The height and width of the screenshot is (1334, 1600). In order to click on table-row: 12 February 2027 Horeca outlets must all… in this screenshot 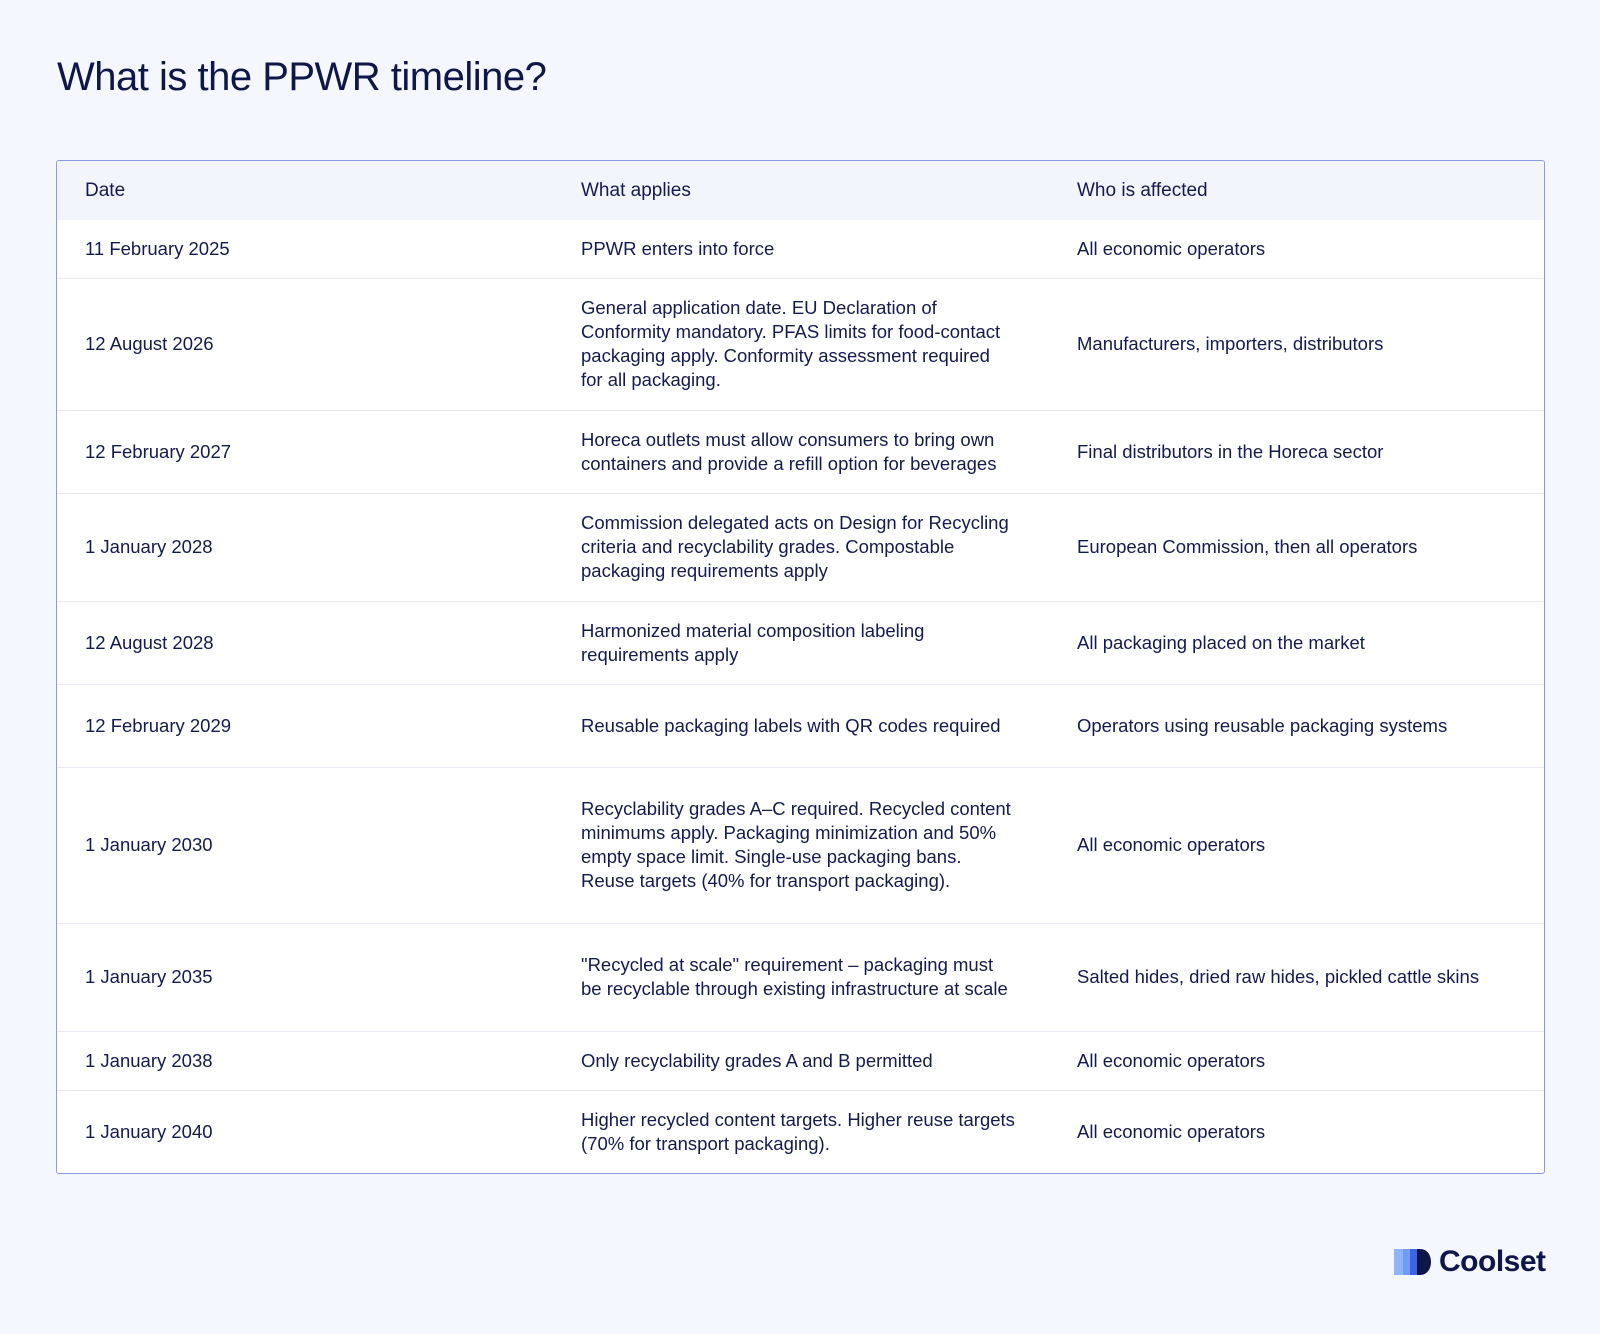, I will do `click(800, 451)`.